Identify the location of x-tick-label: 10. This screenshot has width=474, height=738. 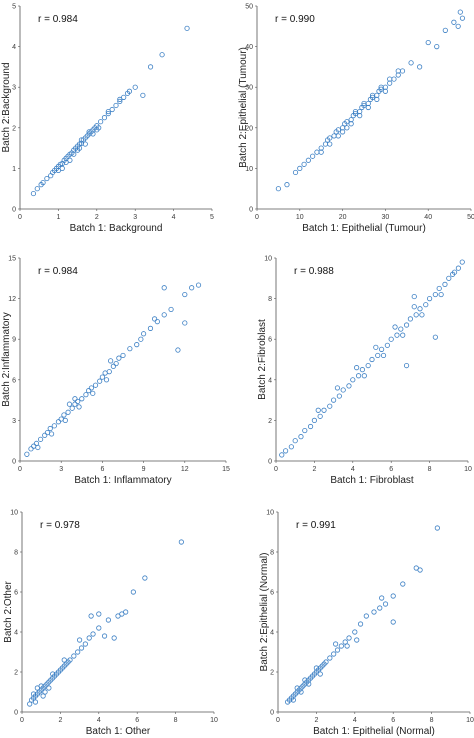
(300, 217).